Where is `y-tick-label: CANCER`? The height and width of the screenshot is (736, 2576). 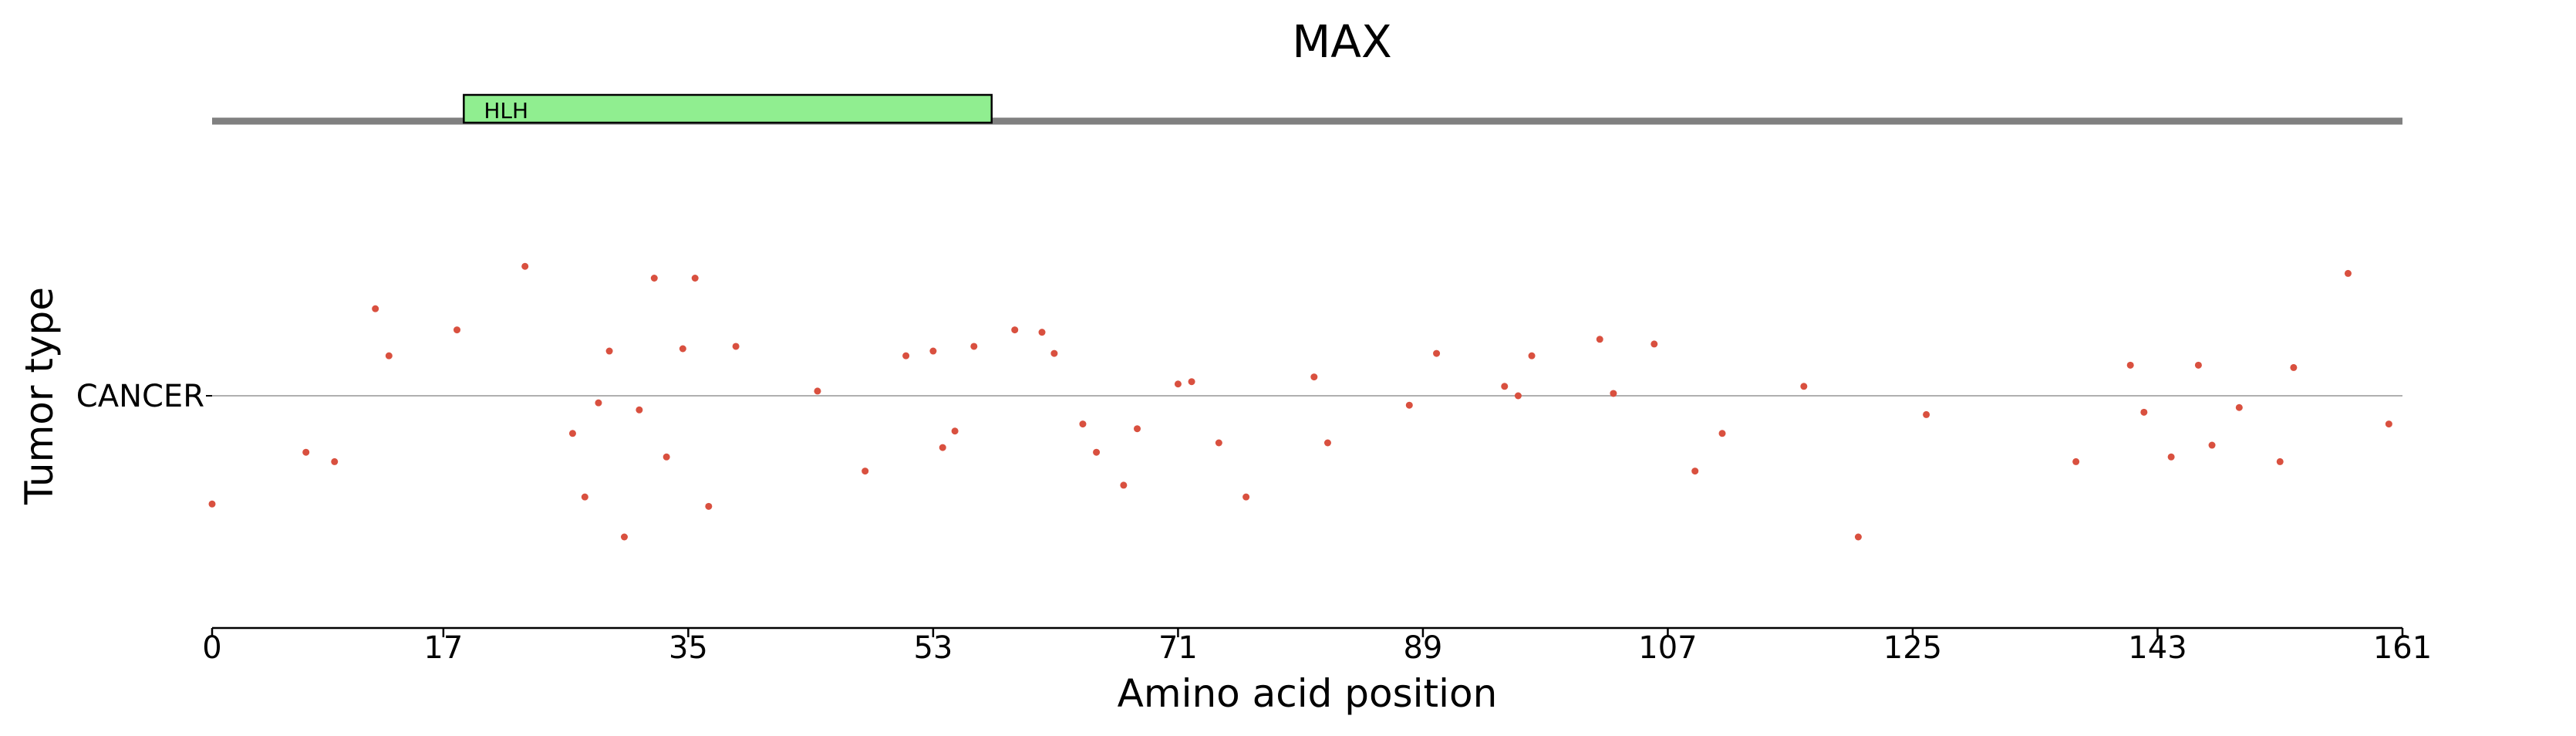
y-tick-label: CANCER is located at coordinates (140, 396).